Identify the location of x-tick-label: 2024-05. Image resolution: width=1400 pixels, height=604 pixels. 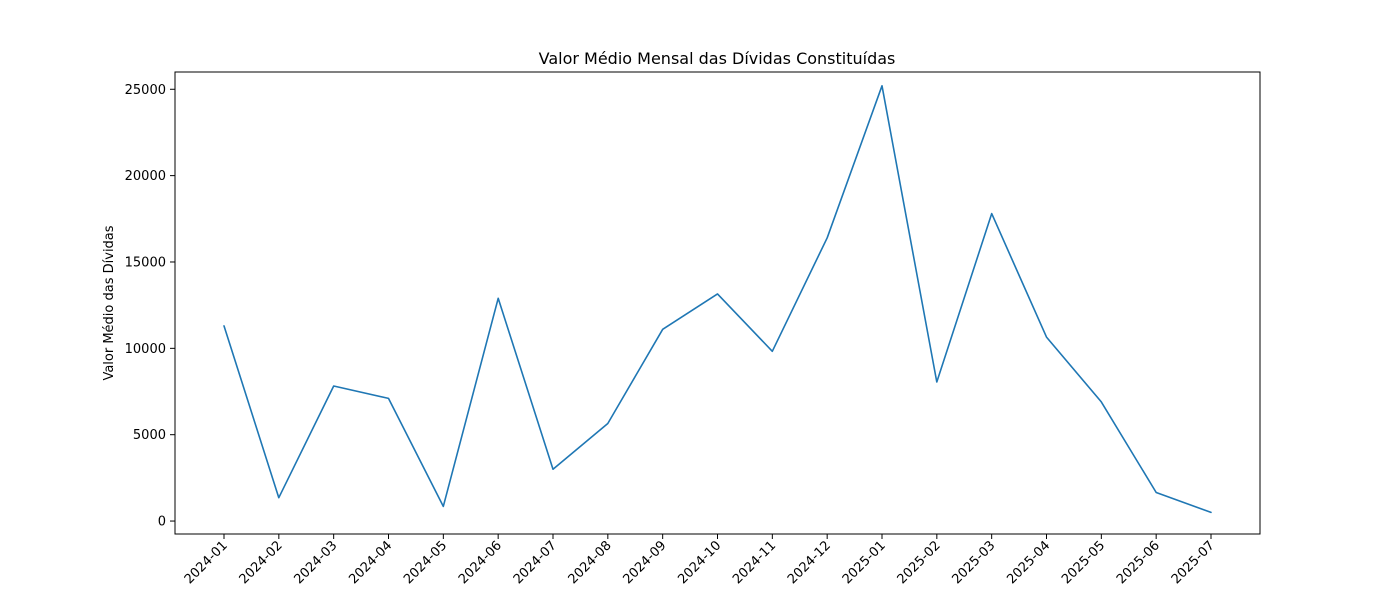
(425, 562).